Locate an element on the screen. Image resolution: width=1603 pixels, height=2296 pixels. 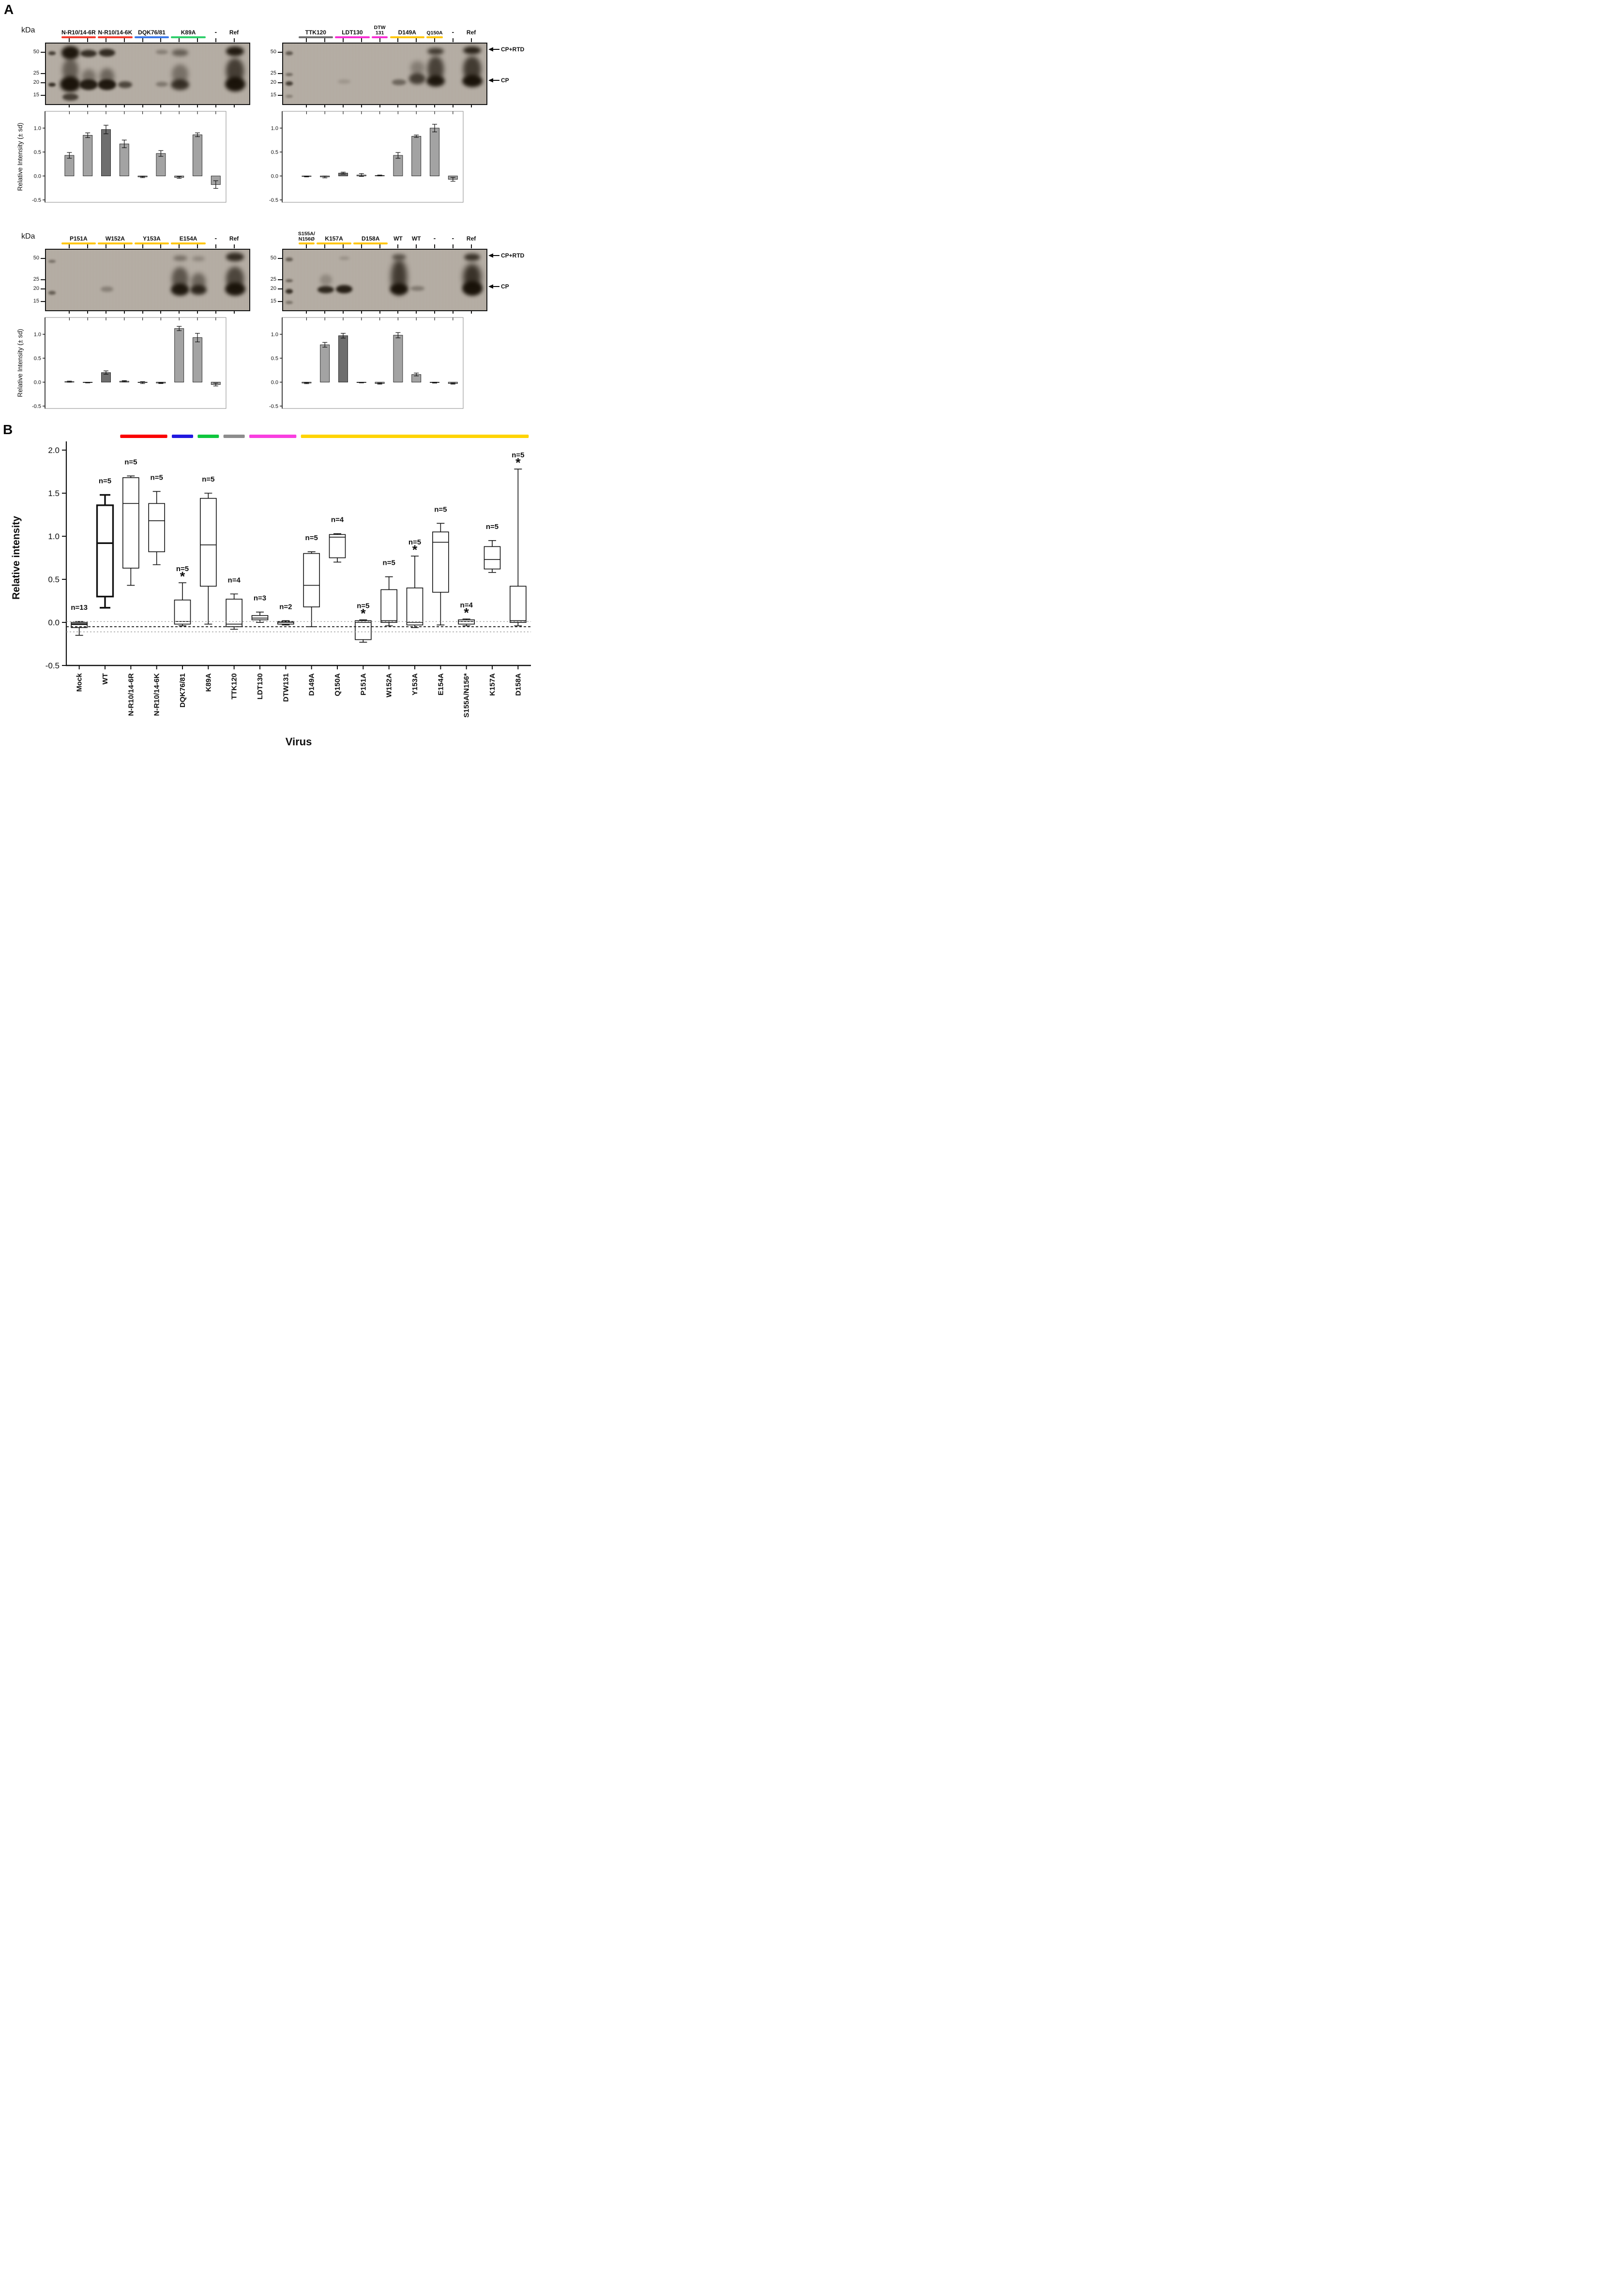
kda-marker-label: 50 is located at coordinates (36, 52).